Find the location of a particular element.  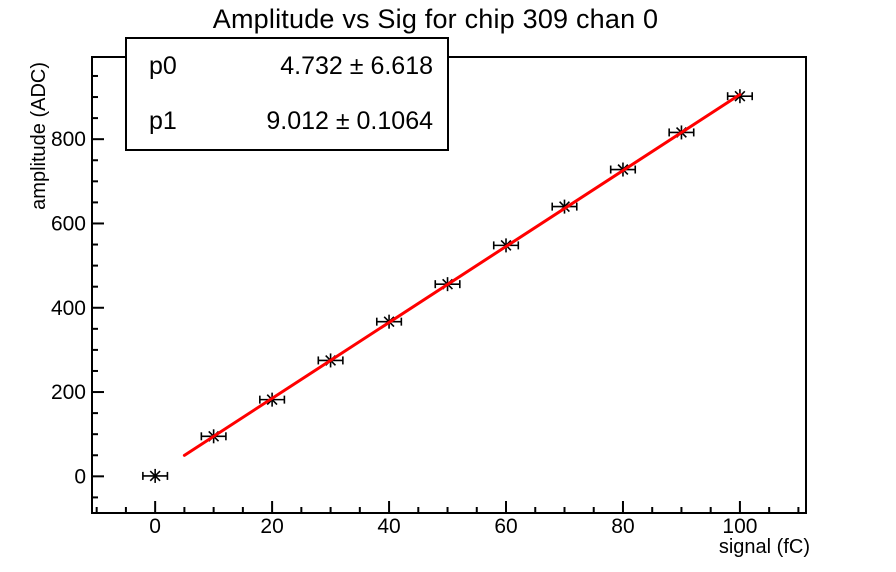

y-axis-title: amplitude (ADC) is located at coordinates (39, 136).